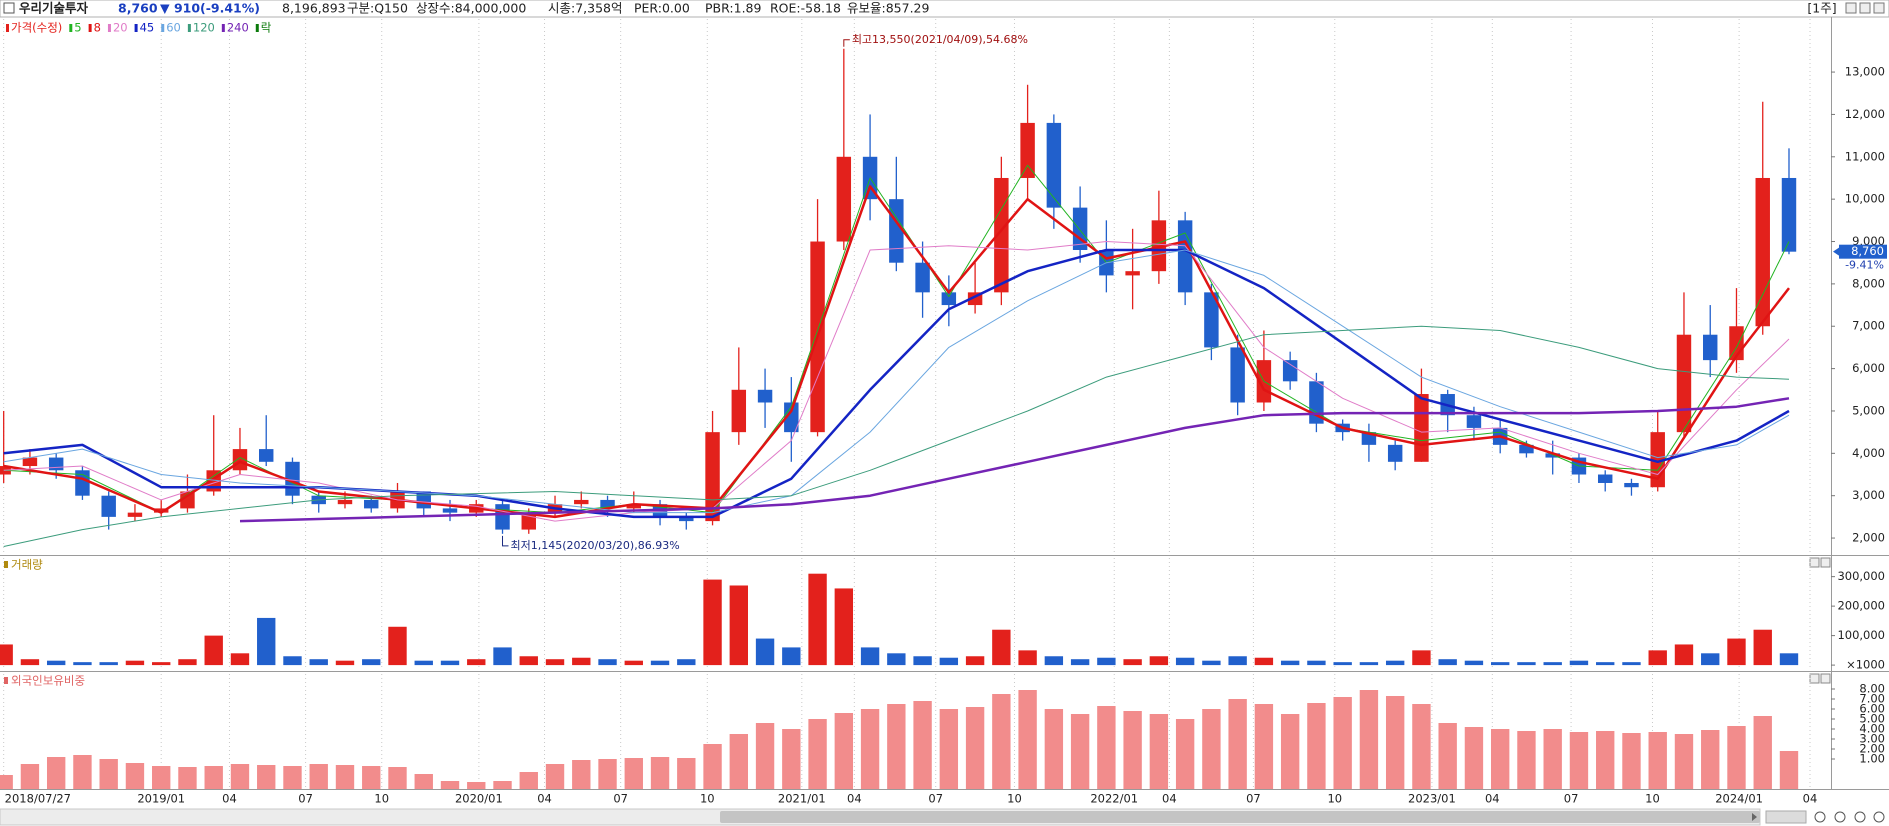  I want to click on annotation-high: 최고13,550(2021/04/09),54.68%, so click(940, 39).